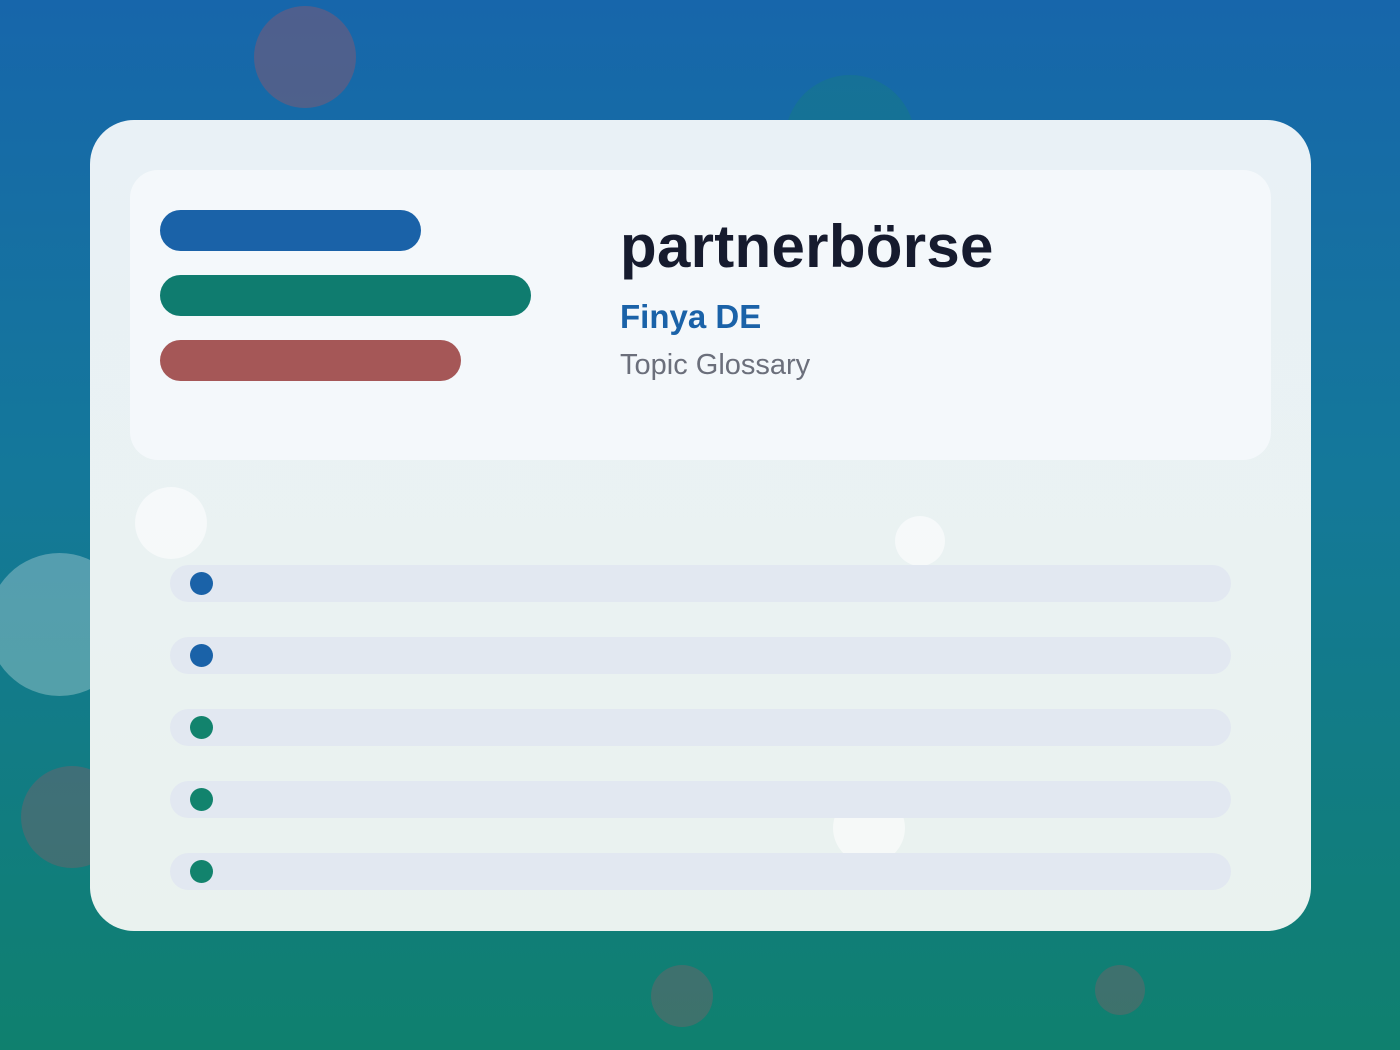 The width and height of the screenshot is (1400, 1050). Describe the element at coordinates (807, 246) in the screenshot. I see `page-title: partnerbörse` at that location.